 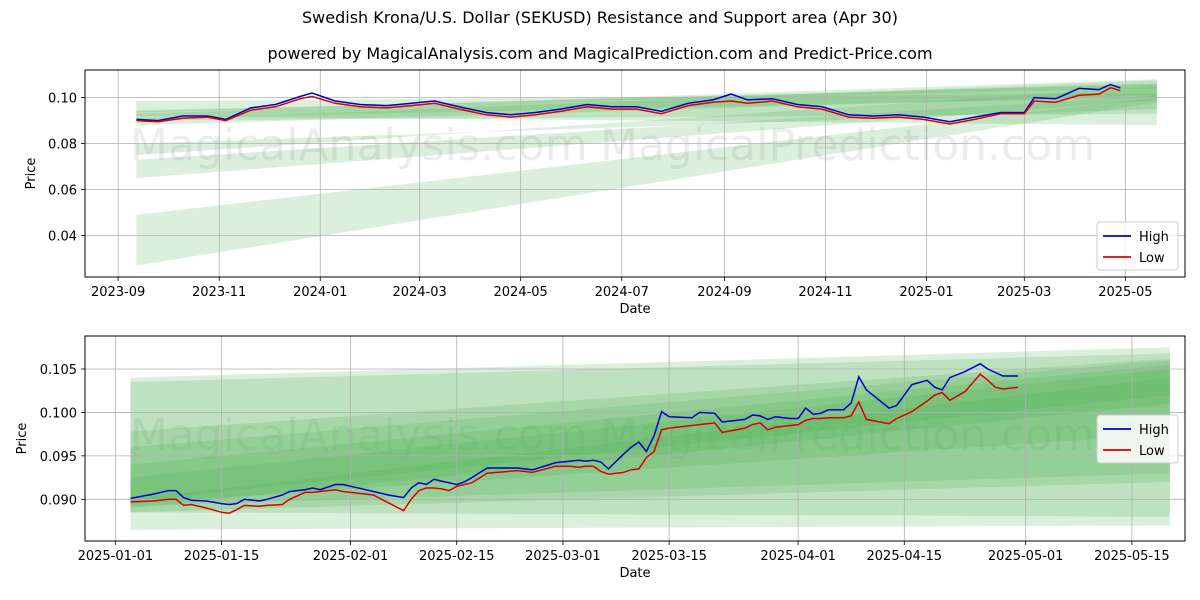 I want to click on y-tick-label: 0.090, so click(x=58, y=500).